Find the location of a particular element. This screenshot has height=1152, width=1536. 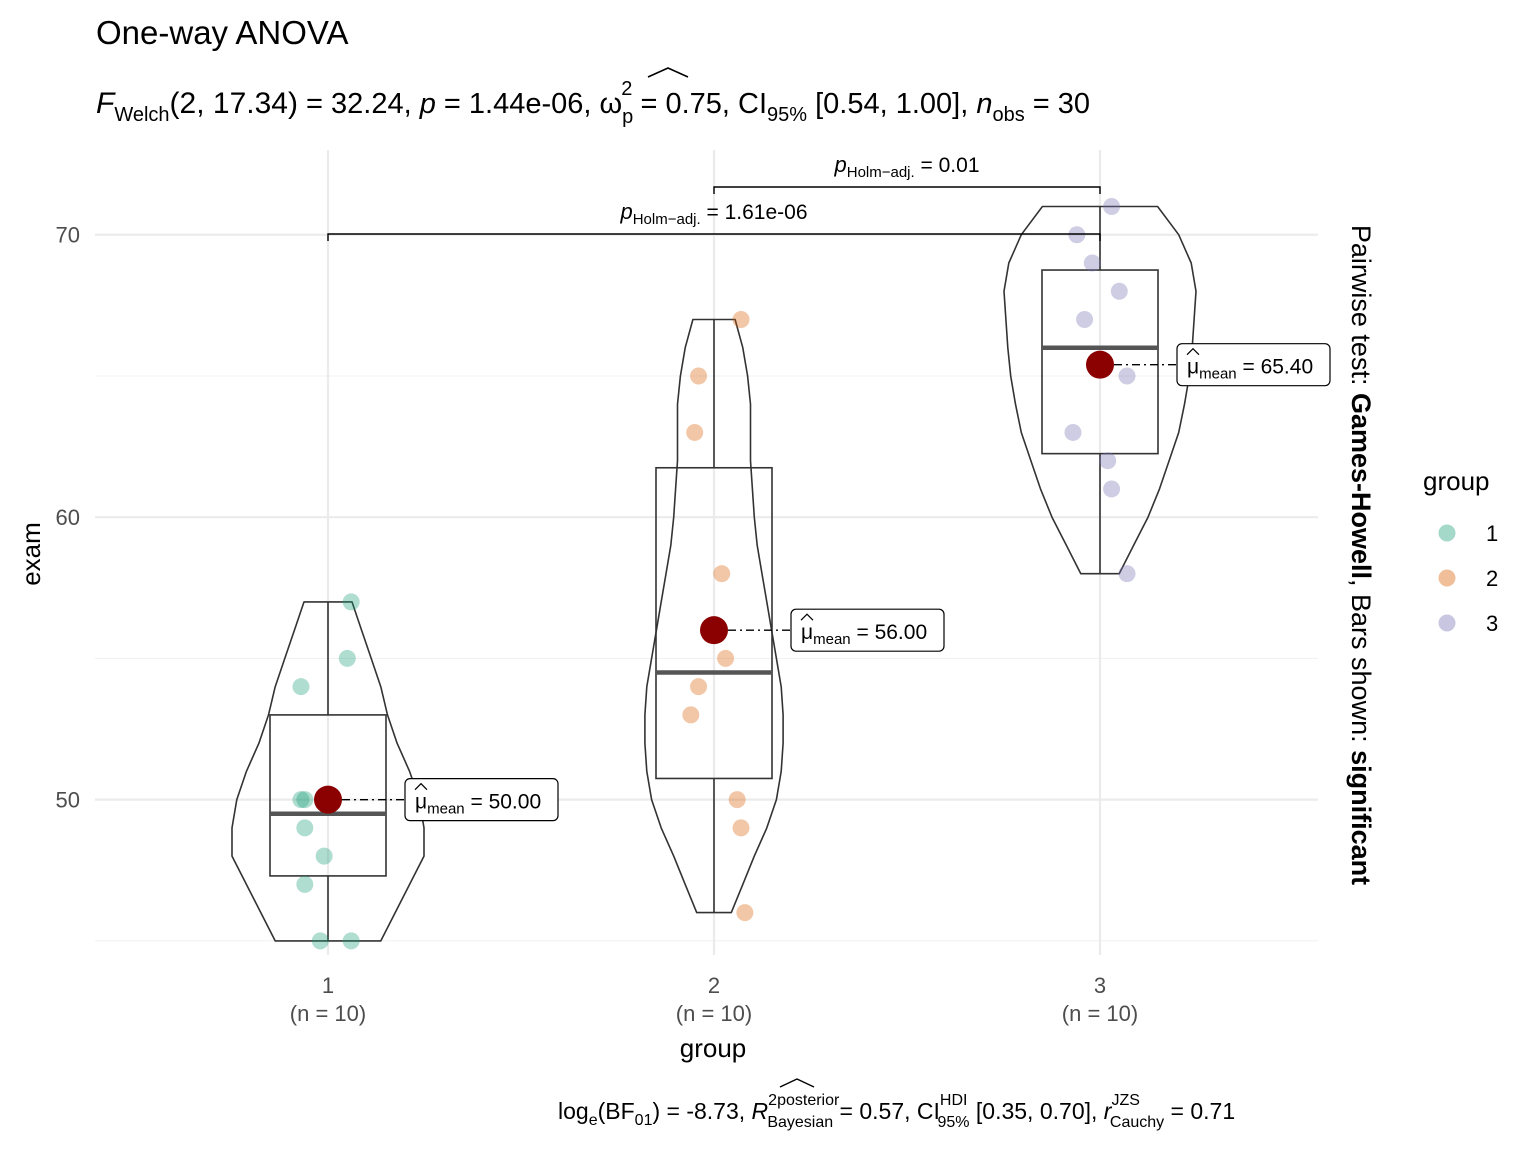

mu-hat is located at coordinates (1193, 351).